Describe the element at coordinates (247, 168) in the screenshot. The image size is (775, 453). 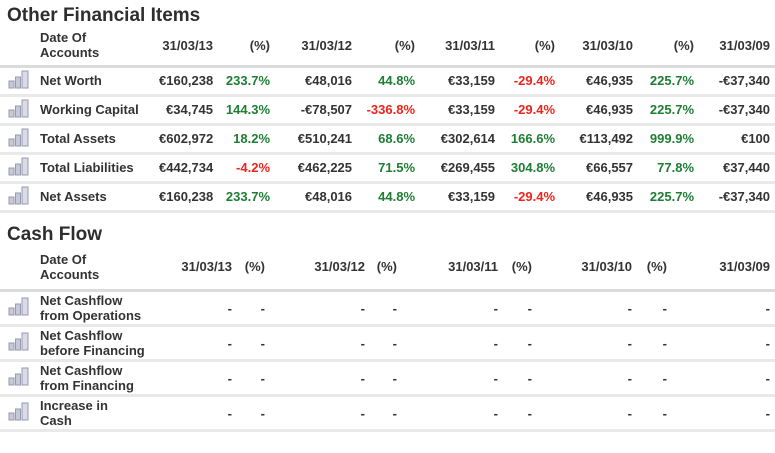
I see `cell-percent: -4.2%` at that location.